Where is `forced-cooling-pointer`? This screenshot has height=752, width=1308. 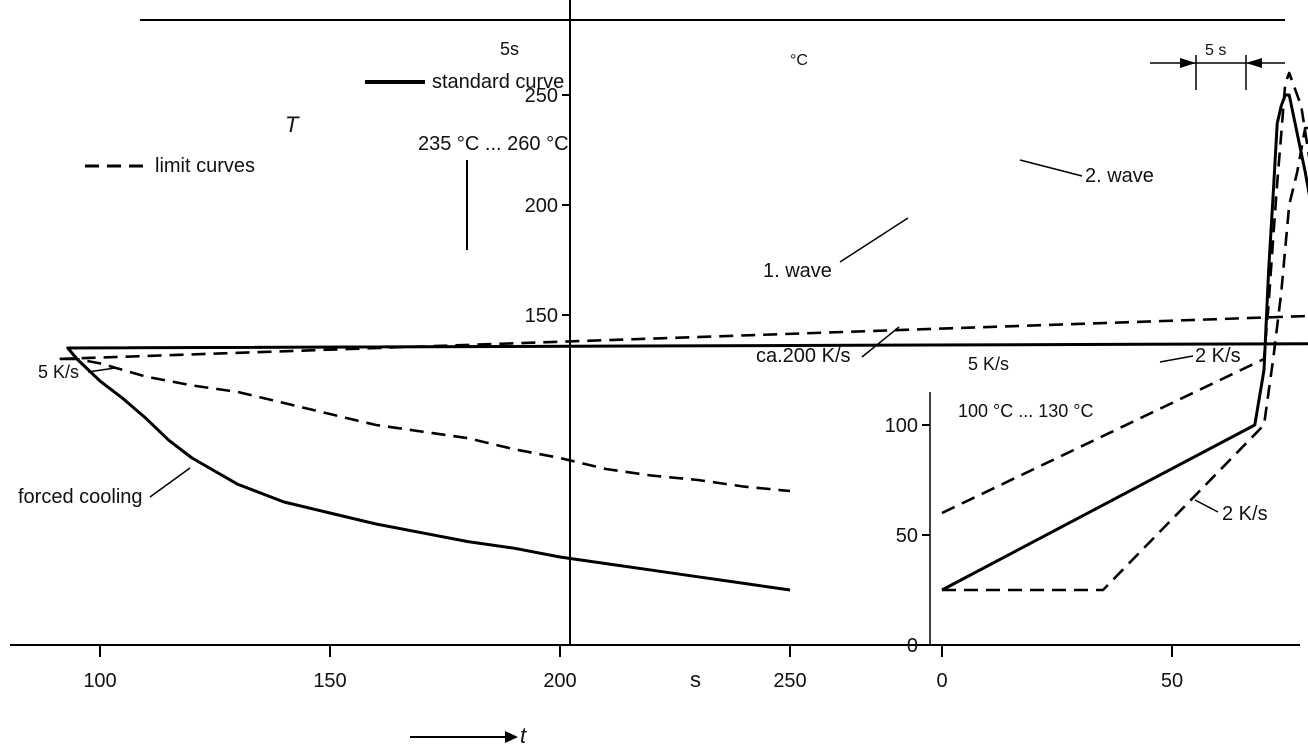
forced-cooling-pointer is located at coordinates (170, 482).